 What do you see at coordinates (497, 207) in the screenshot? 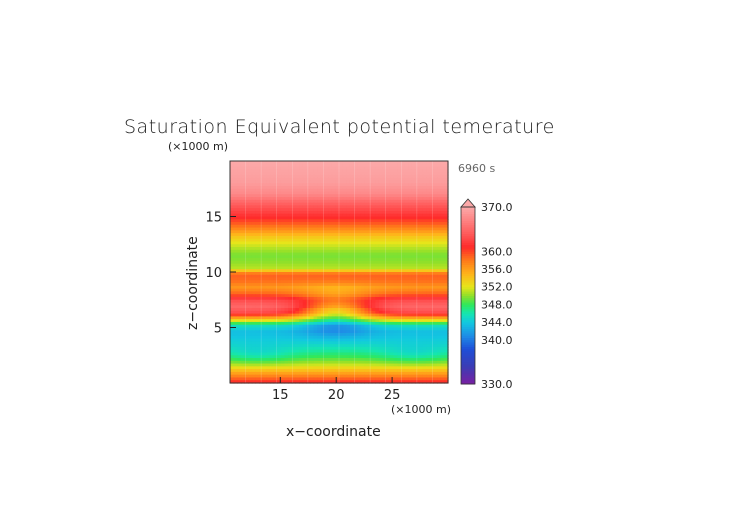
I see `colorbar-tick-label: 370.0` at bounding box center [497, 207].